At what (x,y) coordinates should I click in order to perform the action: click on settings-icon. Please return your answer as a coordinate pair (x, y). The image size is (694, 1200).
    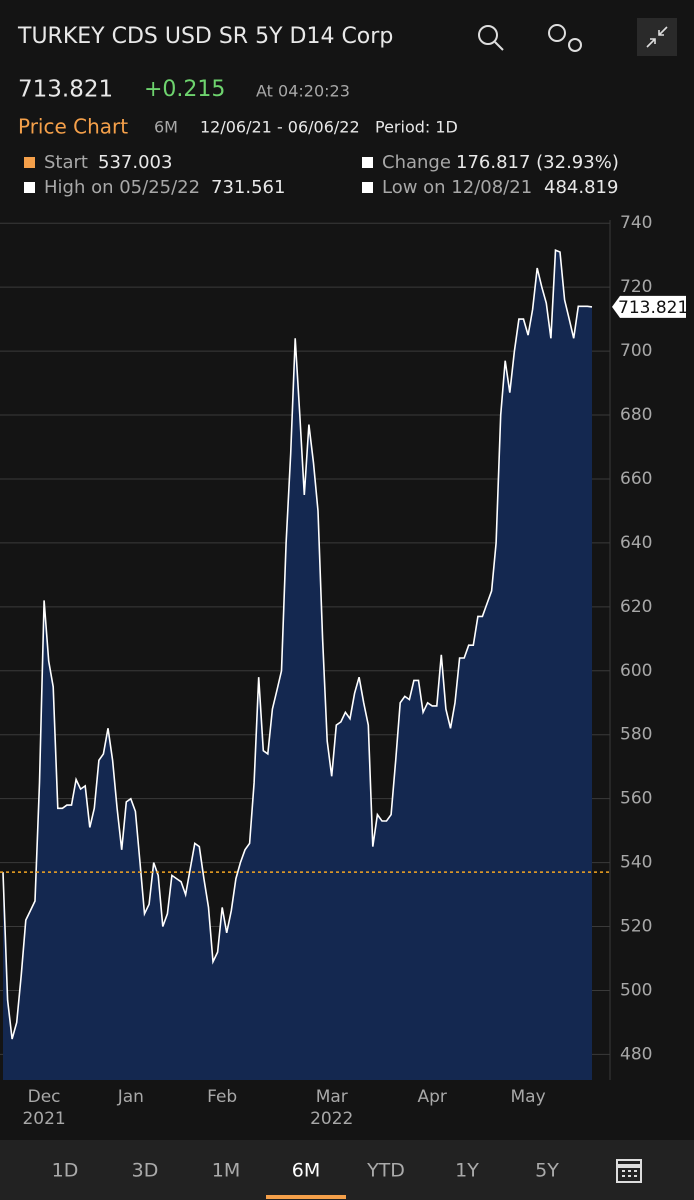
    Looking at the image, I should click on (565, 38).